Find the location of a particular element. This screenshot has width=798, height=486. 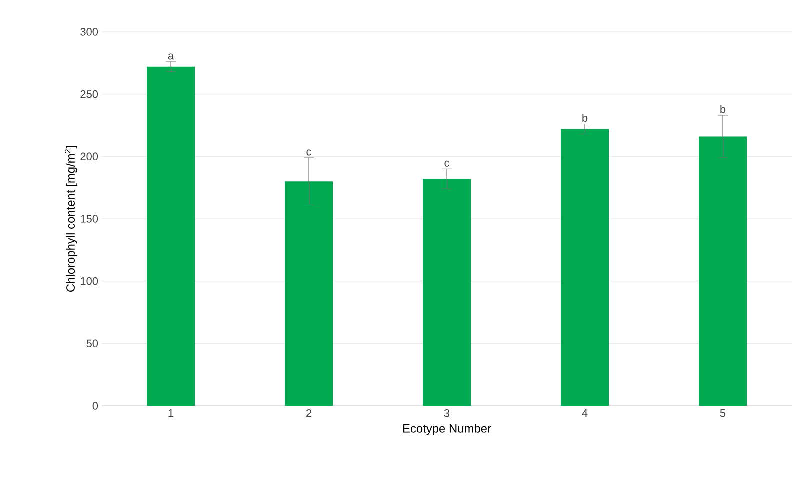

x-tick-label: 2 is located at coordinates (309, 414).